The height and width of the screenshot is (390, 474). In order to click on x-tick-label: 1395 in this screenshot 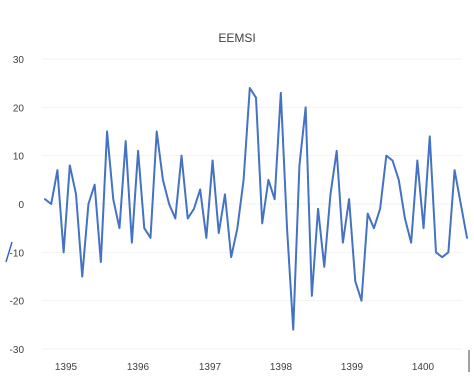, I will do `click(66, 367)`.